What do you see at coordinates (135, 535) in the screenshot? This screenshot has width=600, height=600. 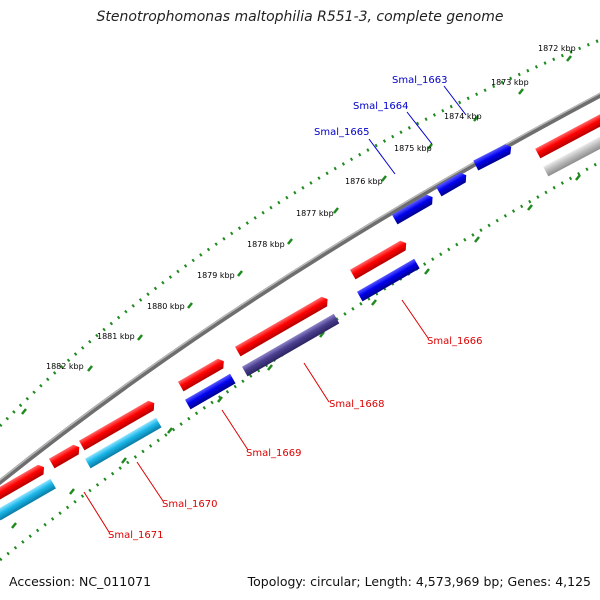 I see `gene-label: Smal_1671` at bounding box center [135, 535].